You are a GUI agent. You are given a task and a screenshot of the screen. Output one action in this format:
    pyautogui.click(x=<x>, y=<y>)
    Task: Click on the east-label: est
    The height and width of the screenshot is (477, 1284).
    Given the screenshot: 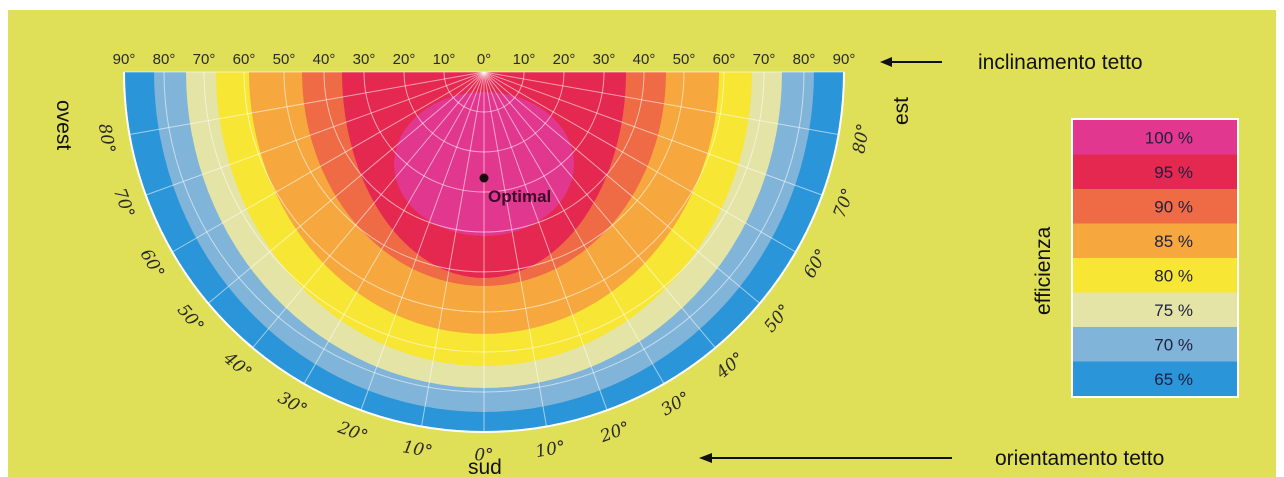 What is the action you would take?
    pyautogui.click(x=901, y=111)
    